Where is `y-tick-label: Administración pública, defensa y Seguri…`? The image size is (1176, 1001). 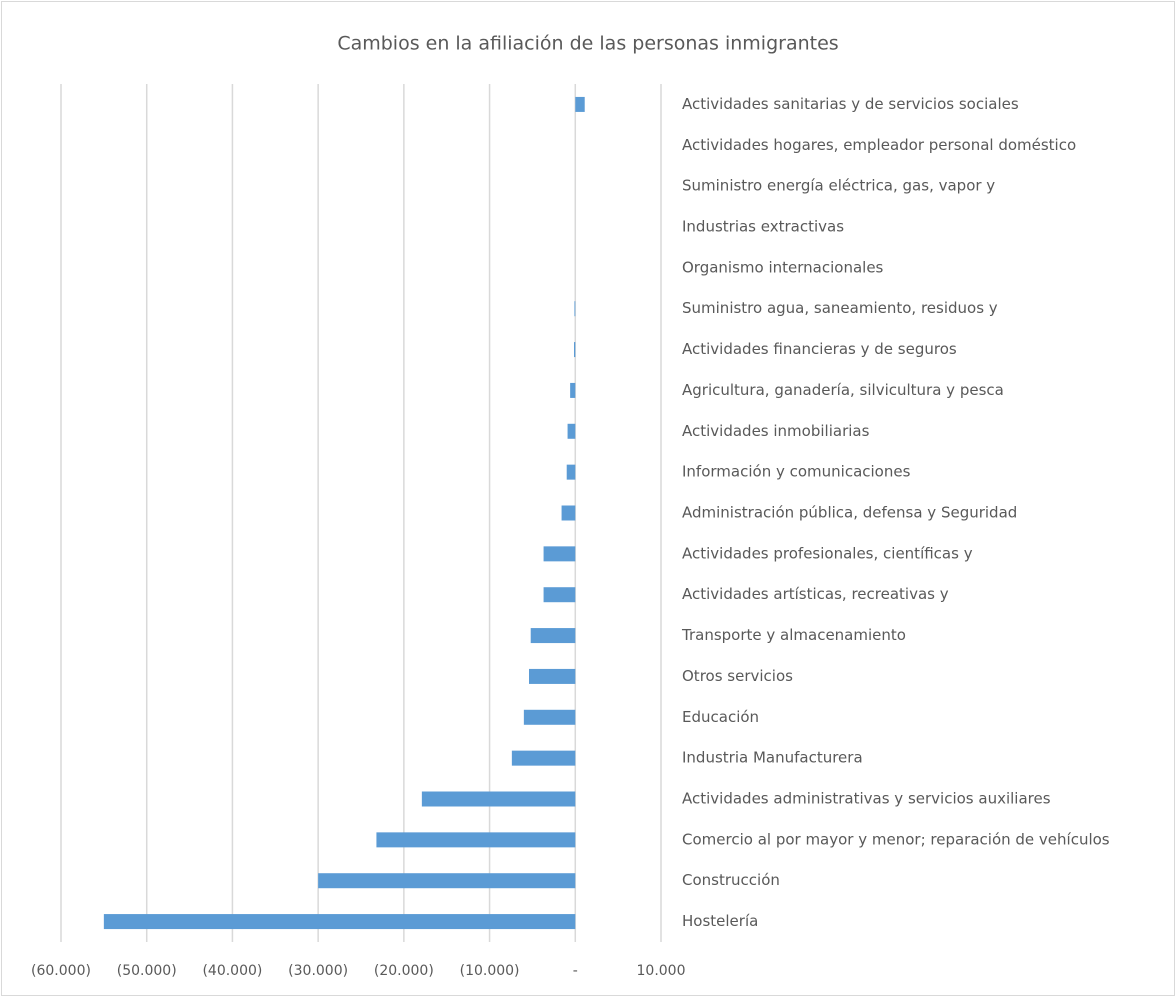
y-tick-label: Administración pública, defensa y Seguri… is located at coordinates (849, 513).